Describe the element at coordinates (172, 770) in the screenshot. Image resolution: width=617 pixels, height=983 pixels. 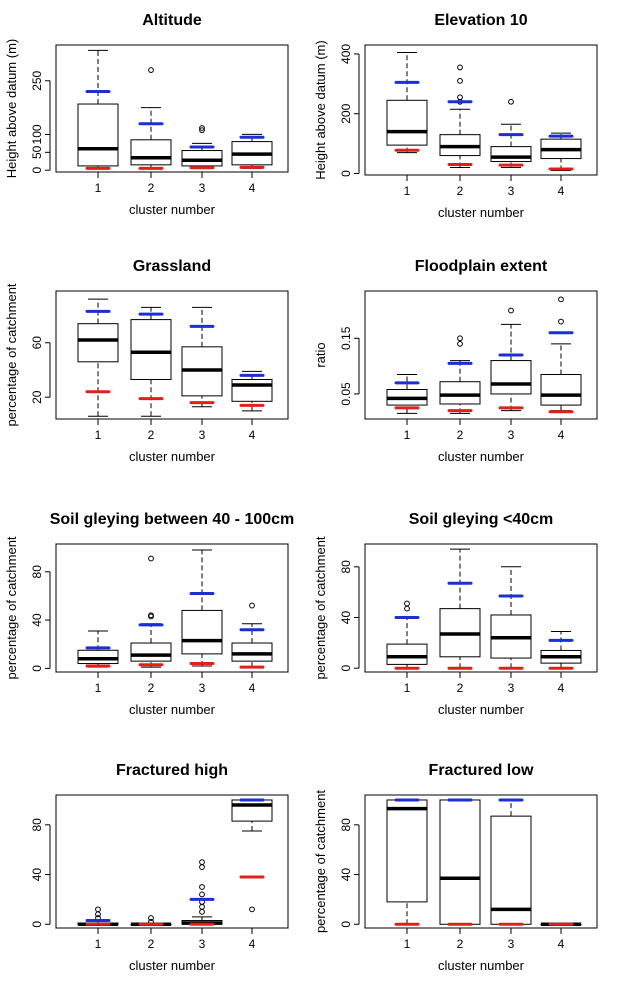
I see `panel-title: Fractured high` at that location.